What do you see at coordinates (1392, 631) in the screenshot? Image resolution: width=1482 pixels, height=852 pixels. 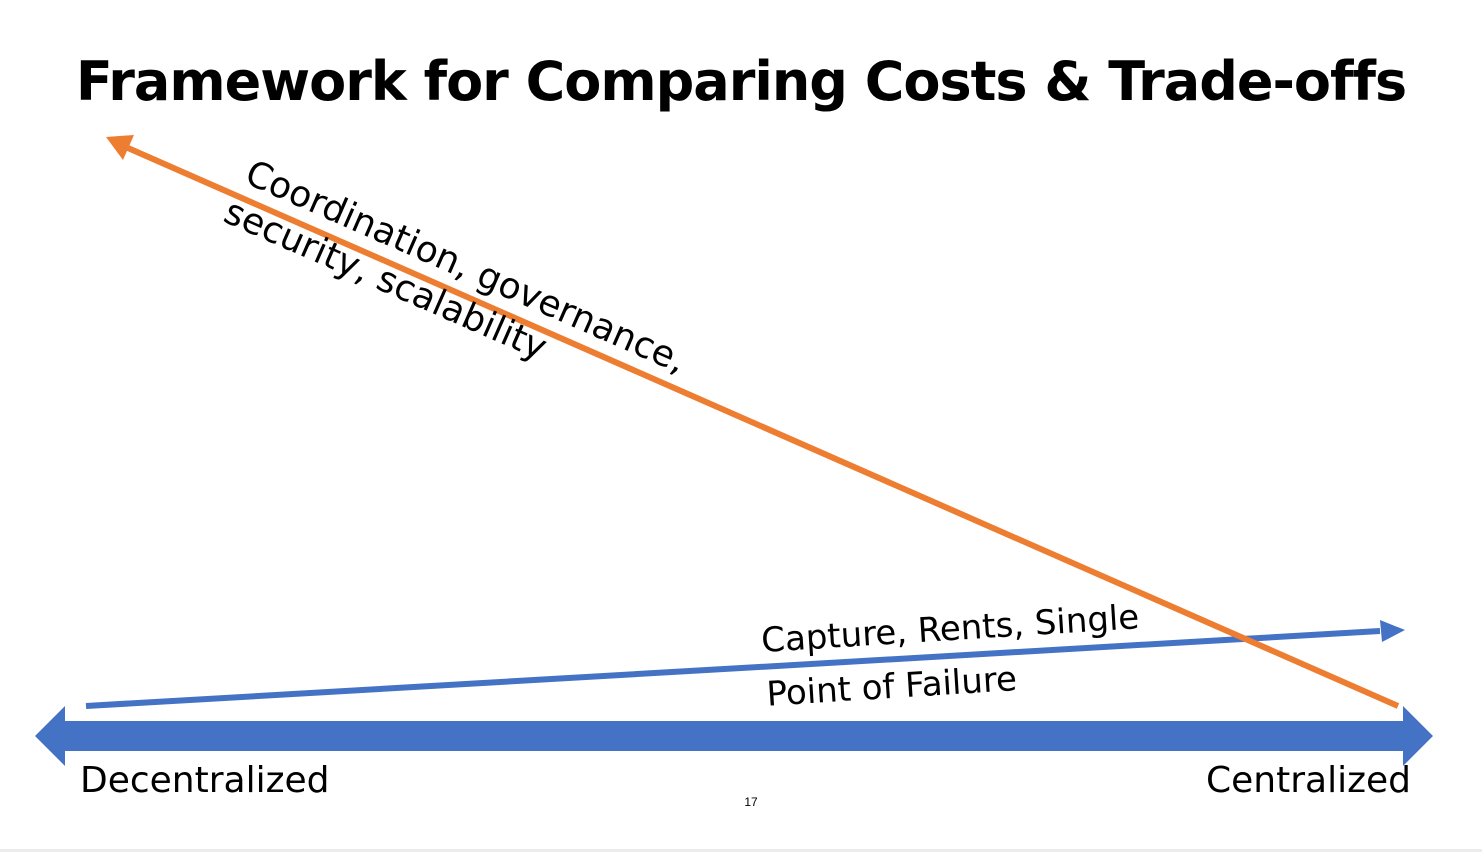 I see `centralized-cost-arrowhead` at bounding box center [1392, 631].